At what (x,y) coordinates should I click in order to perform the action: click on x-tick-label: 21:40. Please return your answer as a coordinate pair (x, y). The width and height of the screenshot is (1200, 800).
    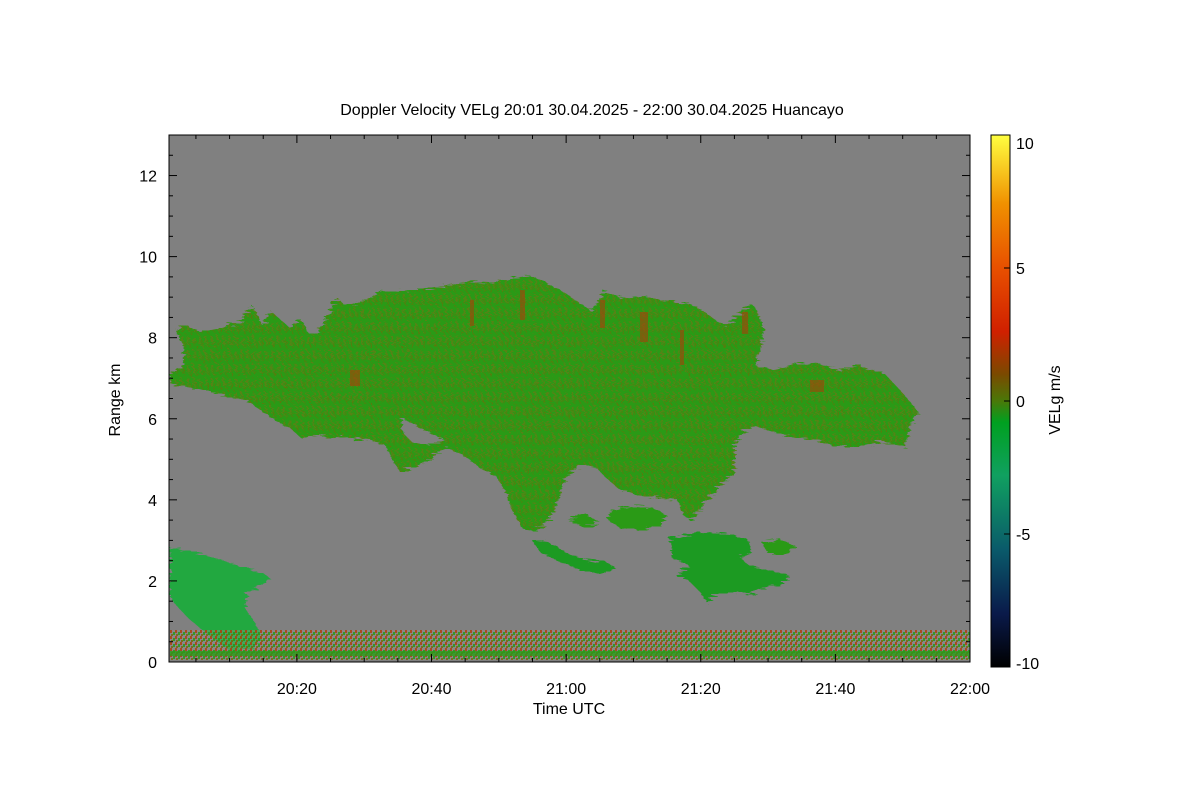
    Looking at the image, I should click on (835, 689).